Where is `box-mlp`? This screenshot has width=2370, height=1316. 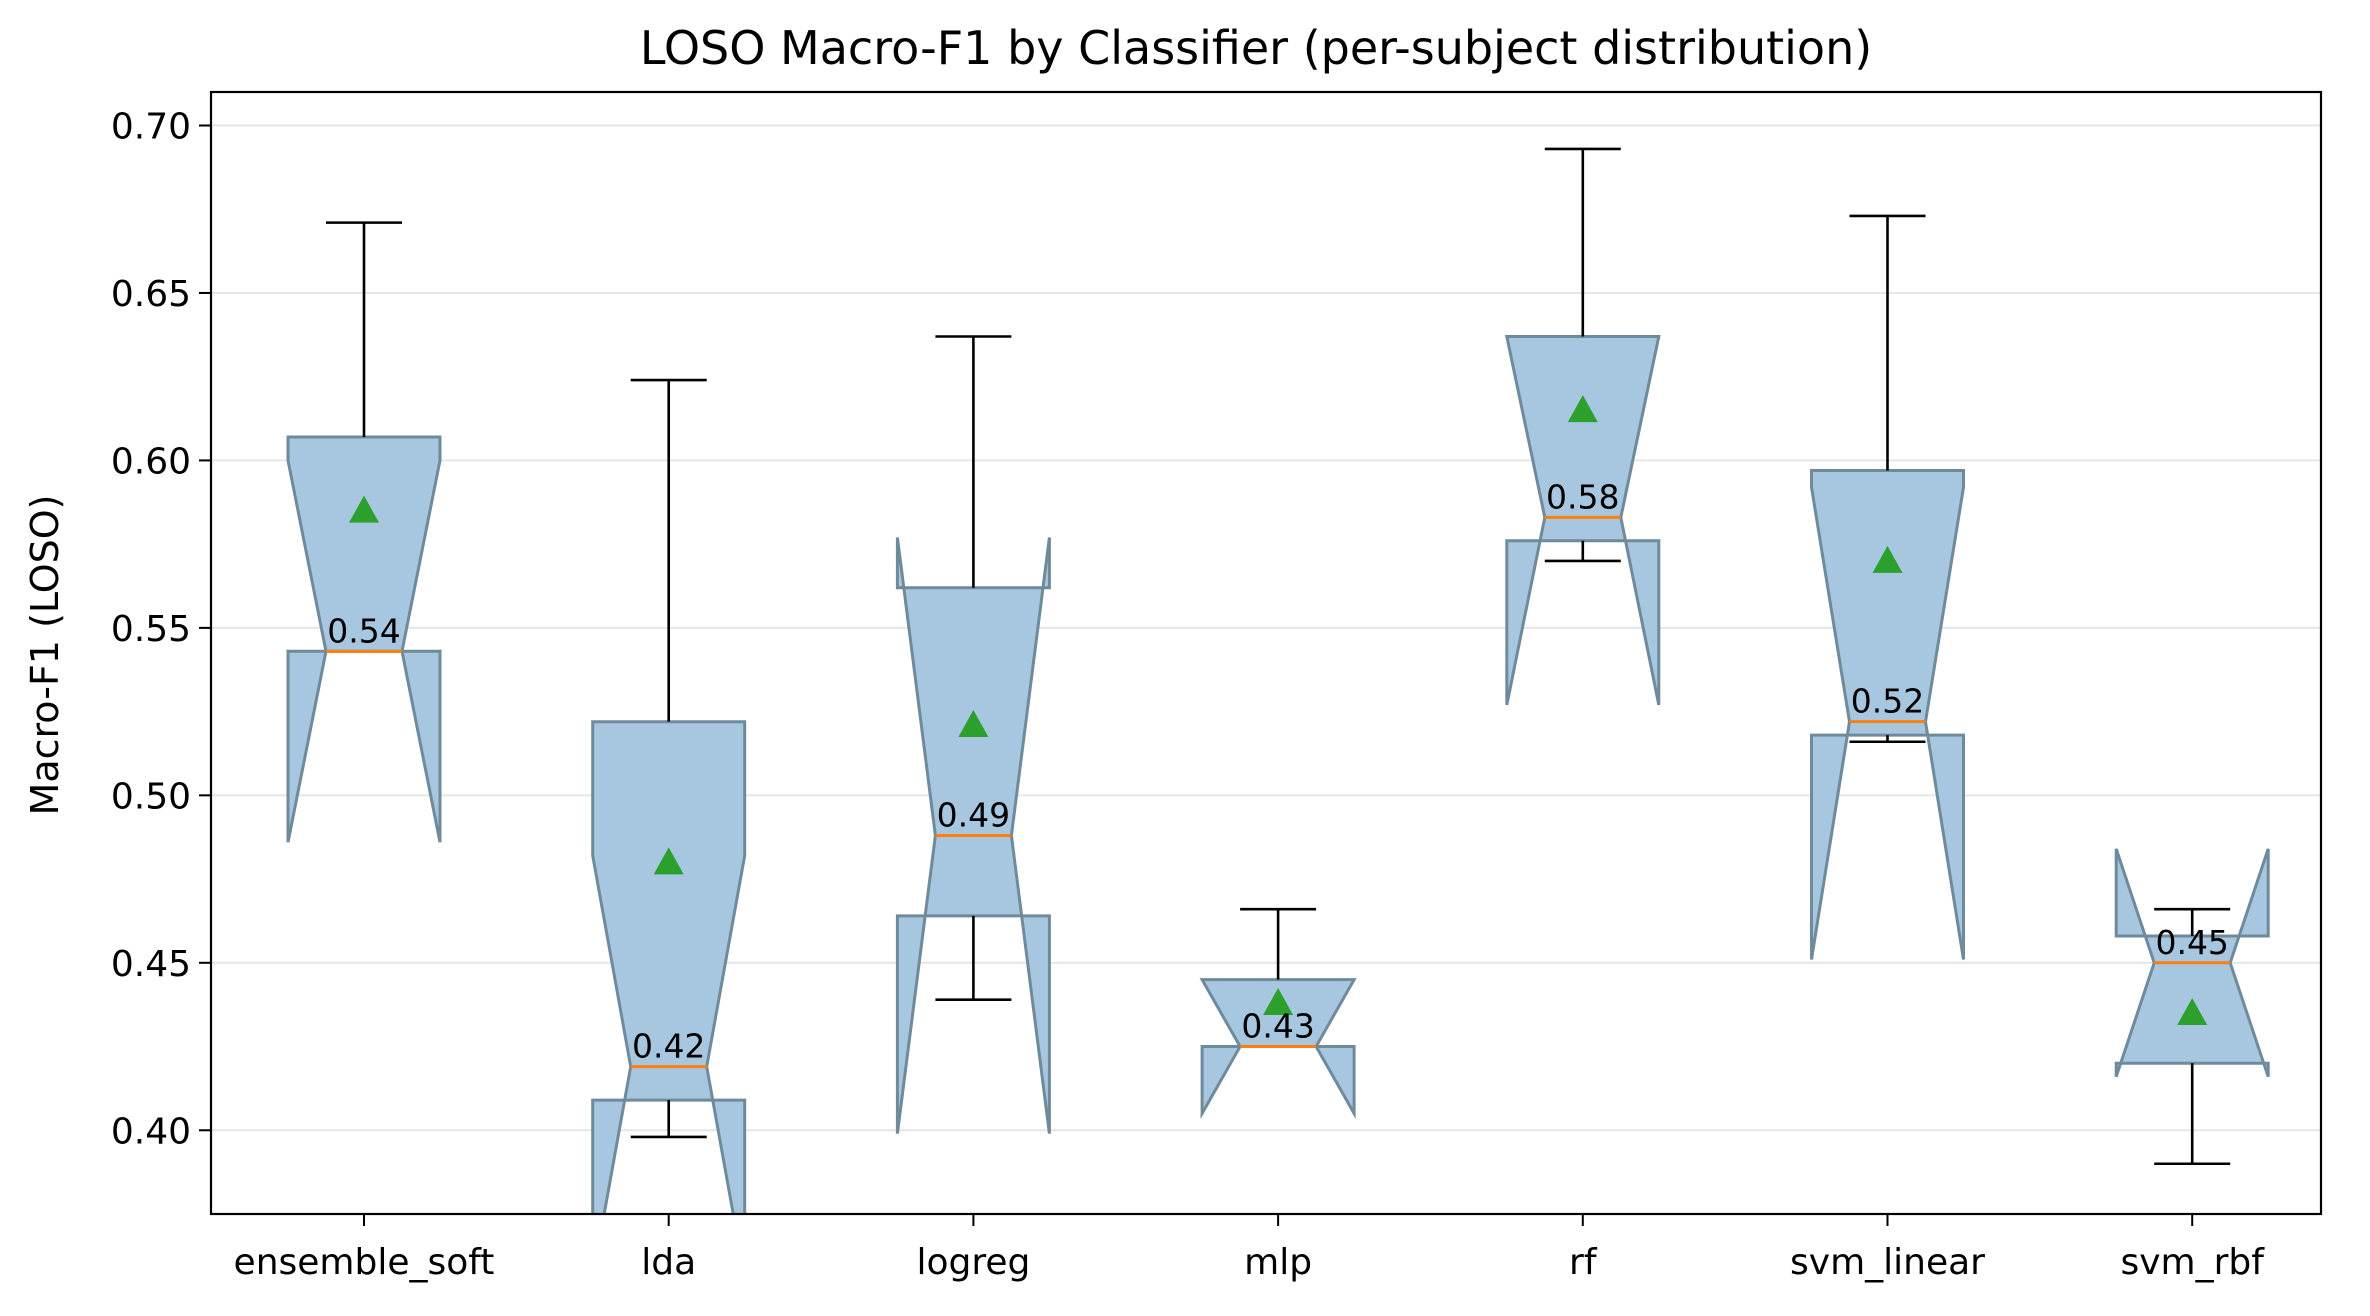
box-mlp is located at coordinates (1278, 1049).